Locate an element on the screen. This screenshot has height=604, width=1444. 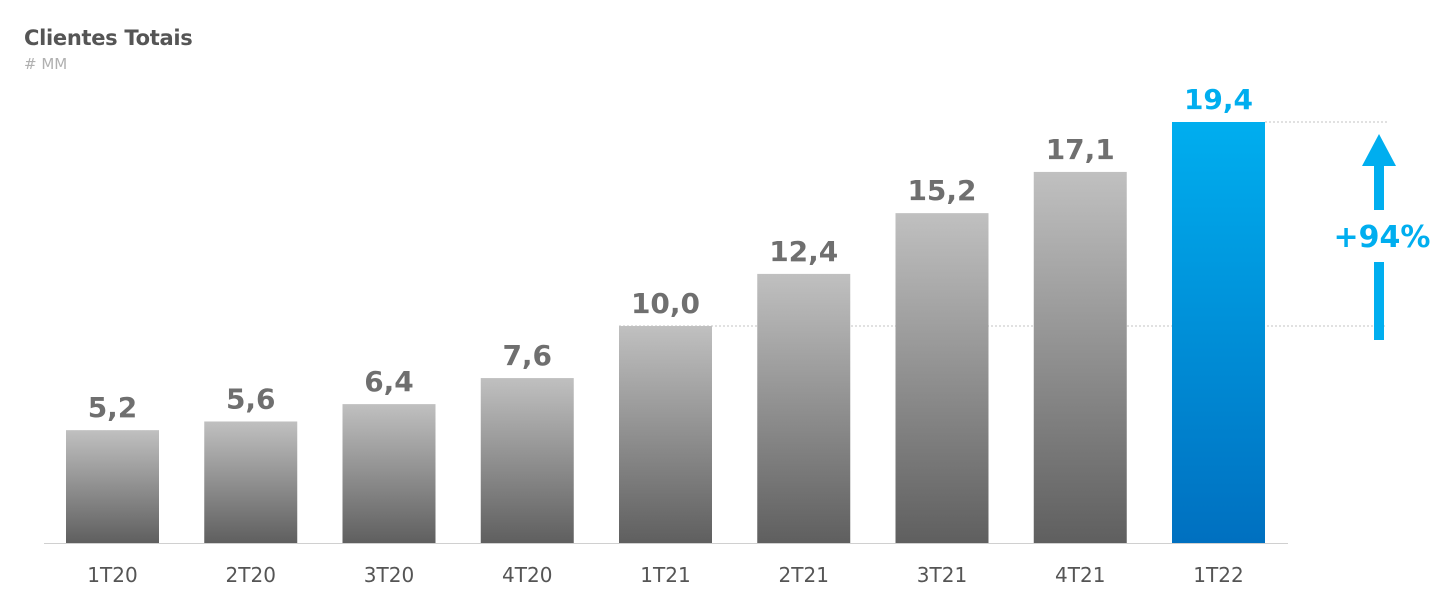
category-label: 4T21 is located at coordinates (1080, 575).